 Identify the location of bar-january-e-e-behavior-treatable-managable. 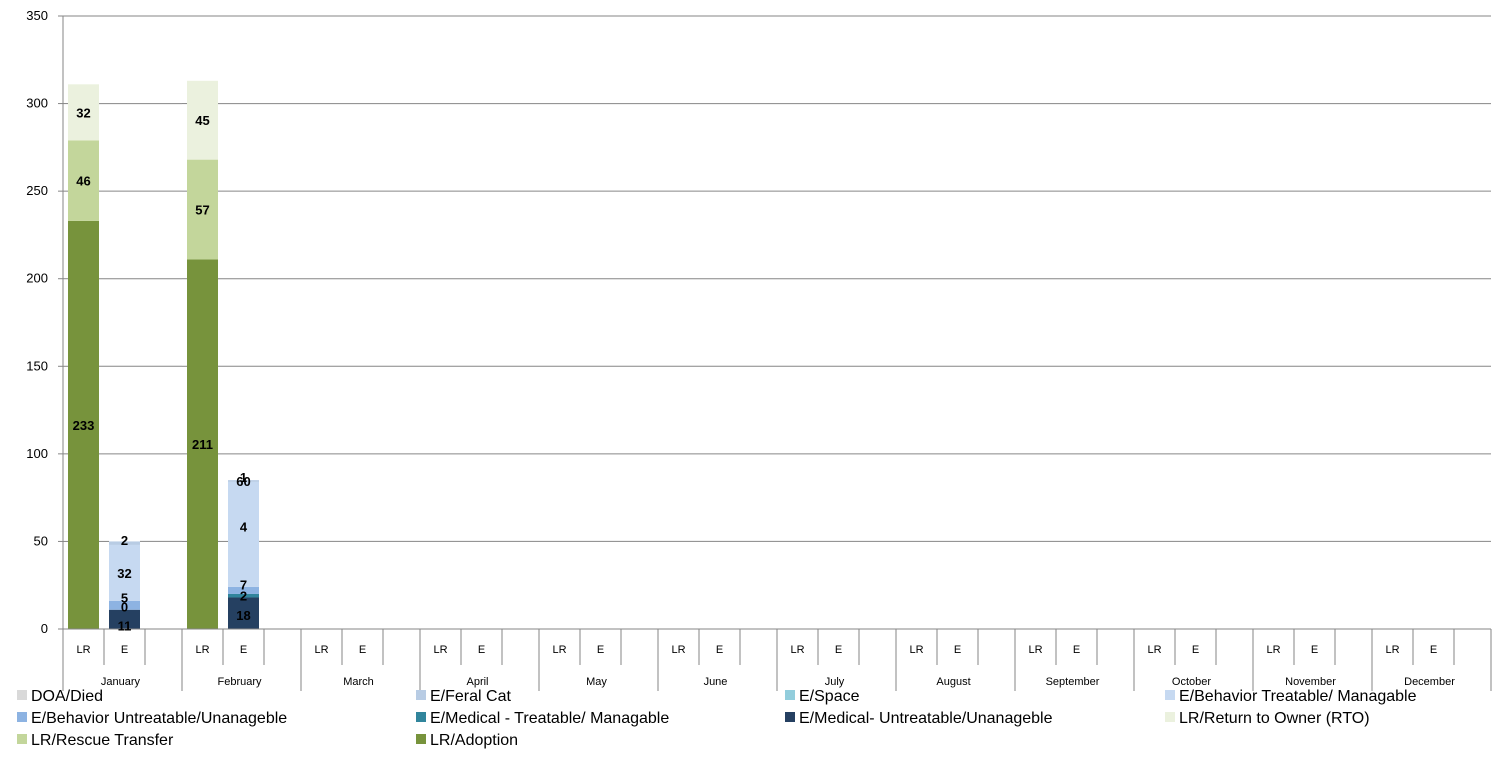
(124, 572).